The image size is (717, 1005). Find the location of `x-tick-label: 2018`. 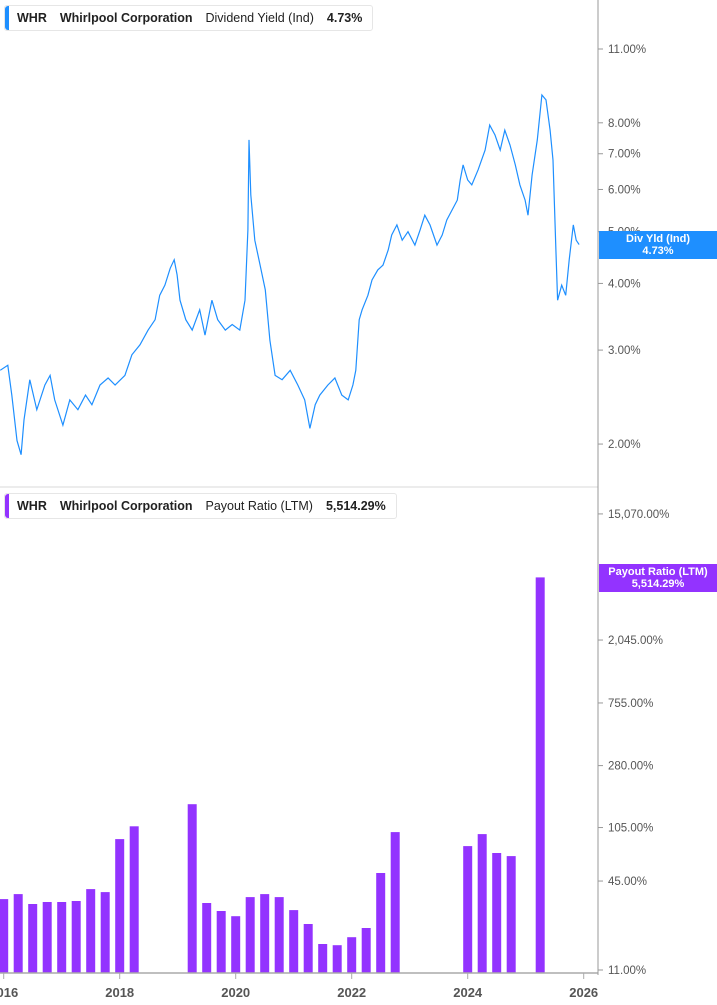

x-tick-label: 2018 is located at coordinates (119, 992).